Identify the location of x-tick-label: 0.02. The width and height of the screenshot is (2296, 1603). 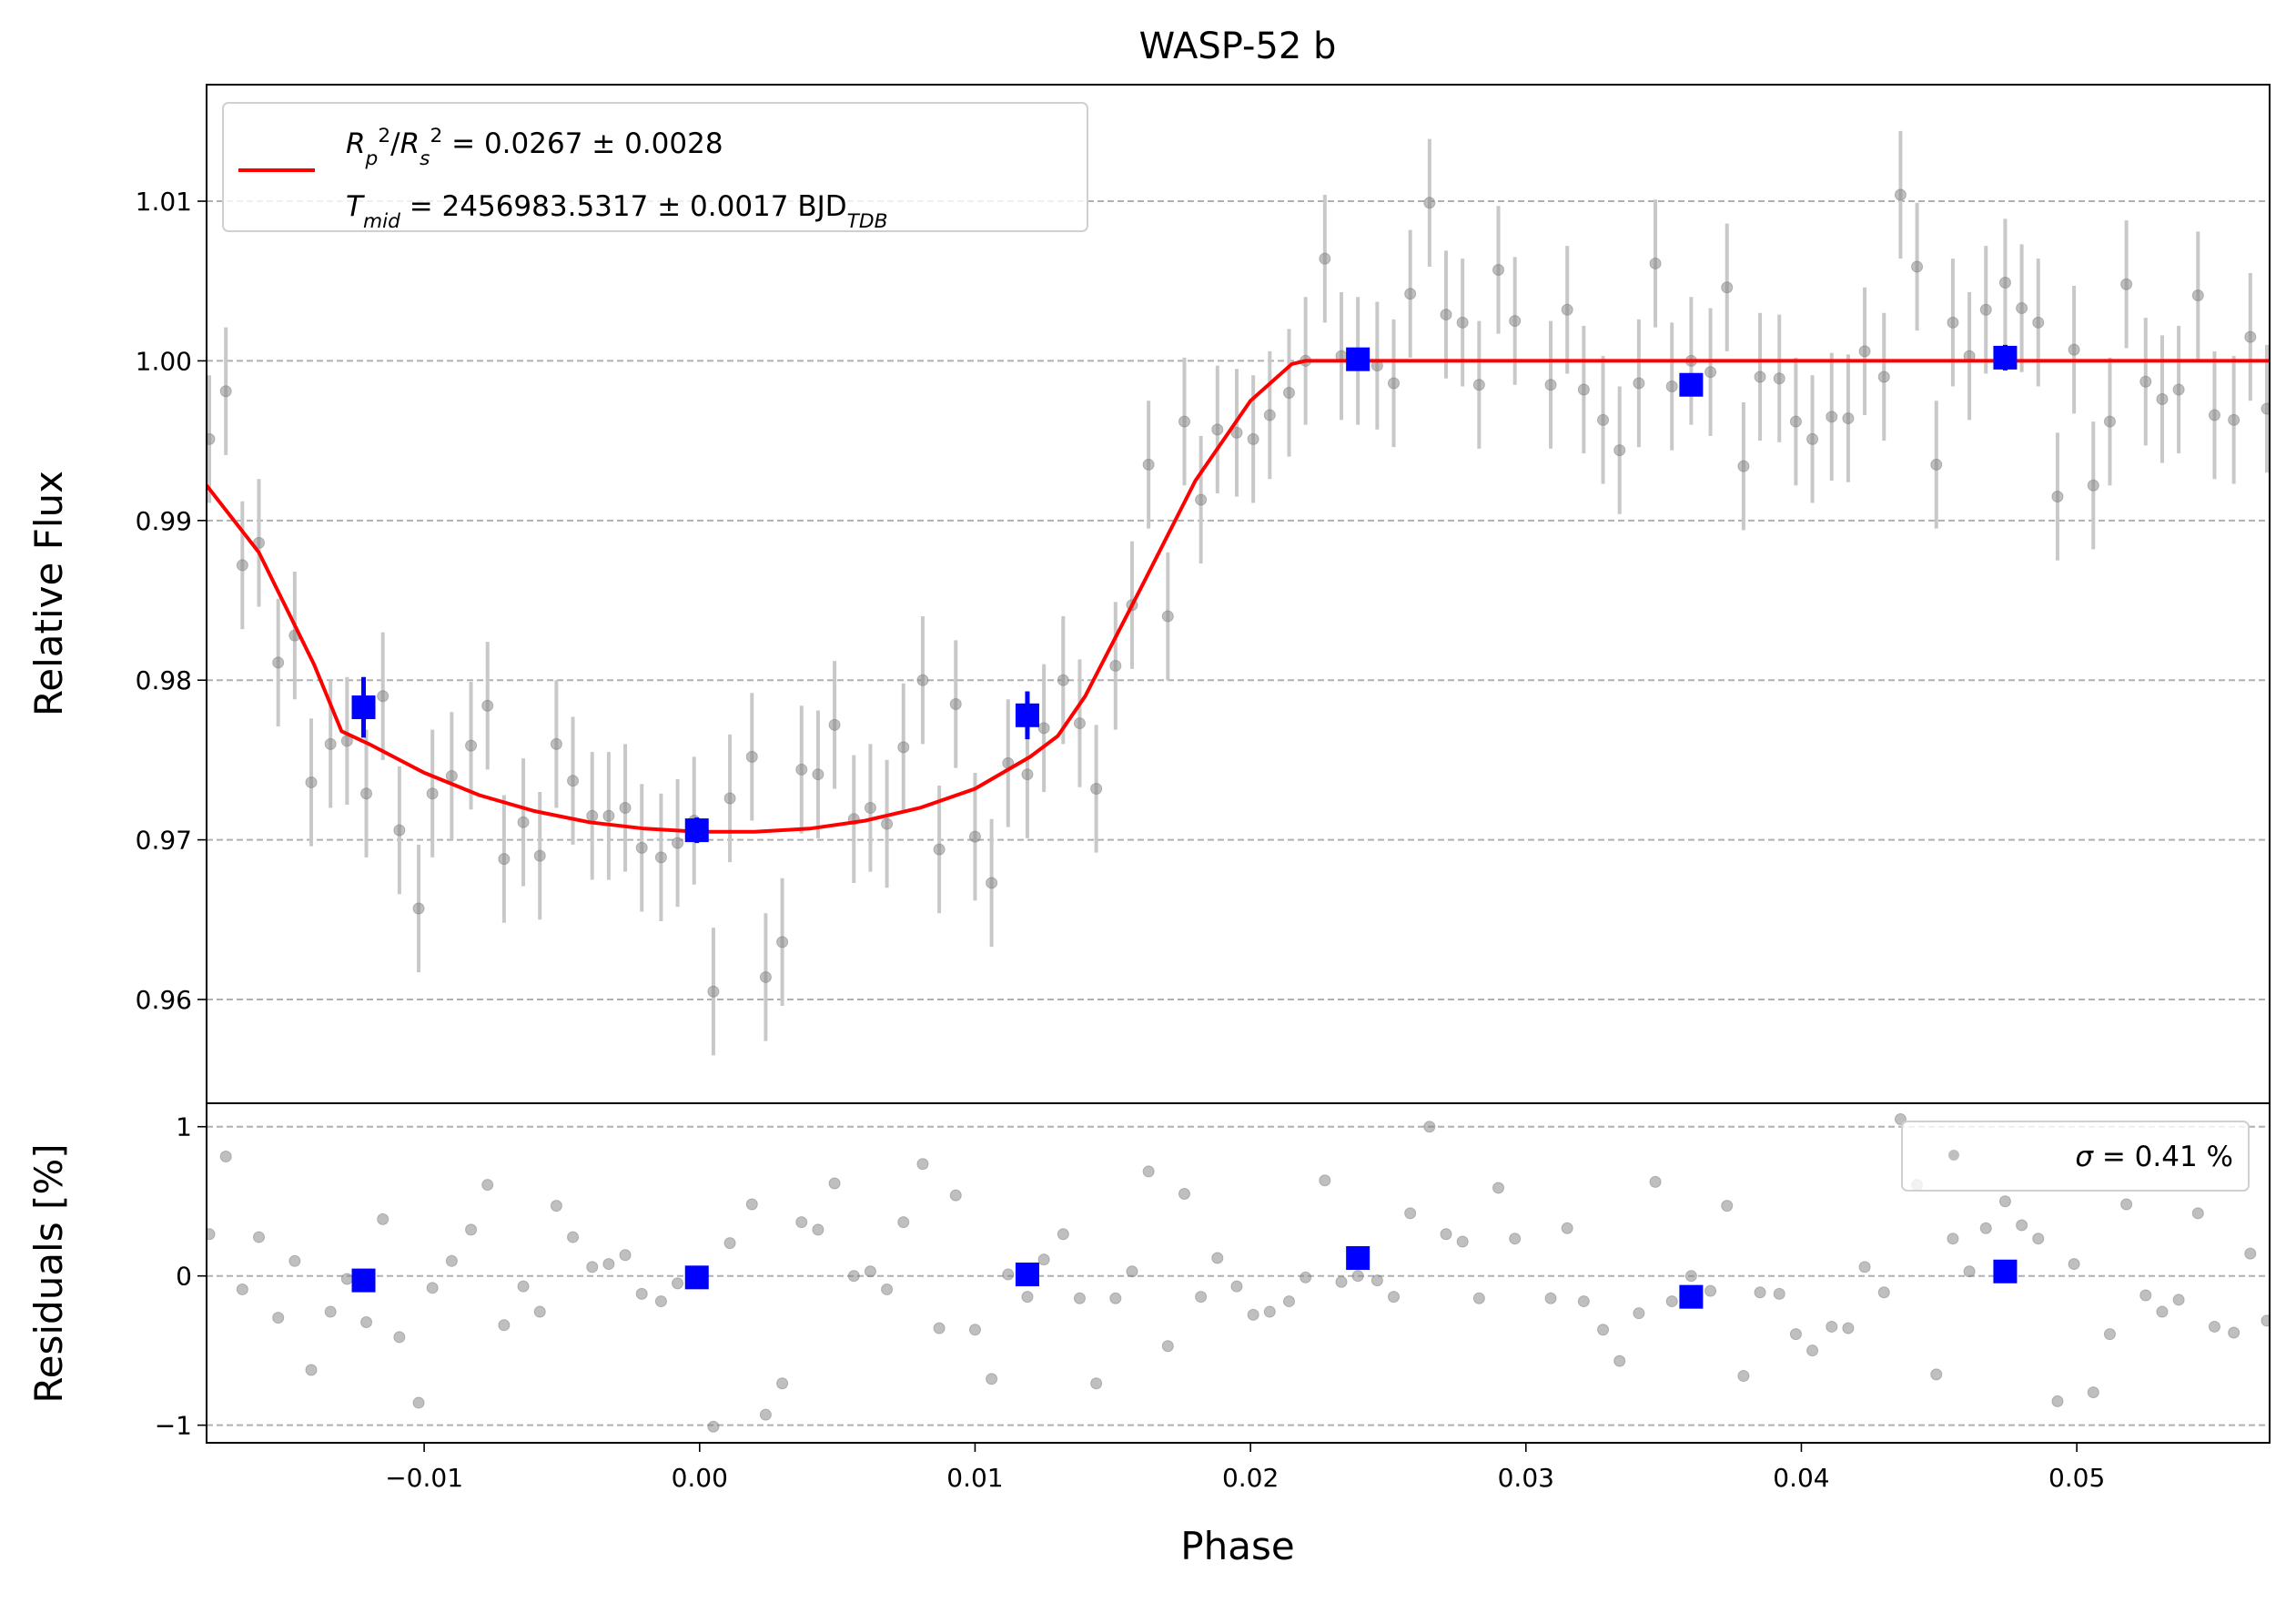
(1250, 1478).